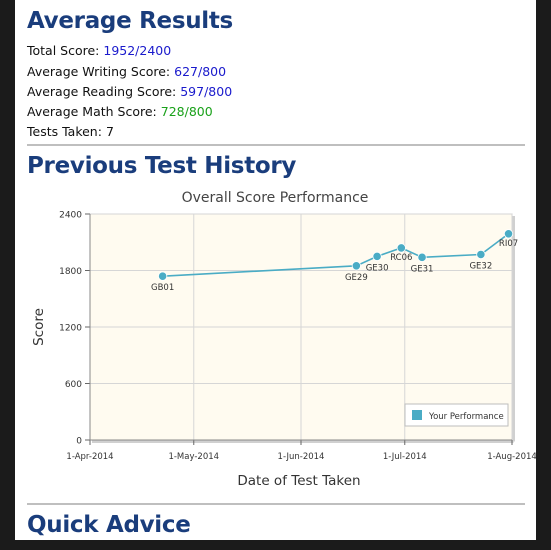 This screenshot has width=551, height=550. What do you see at coordinates (275, 198) in the screenshot?
I see `chart-title: Overall Score Performance` at bounding box center [275, 198].